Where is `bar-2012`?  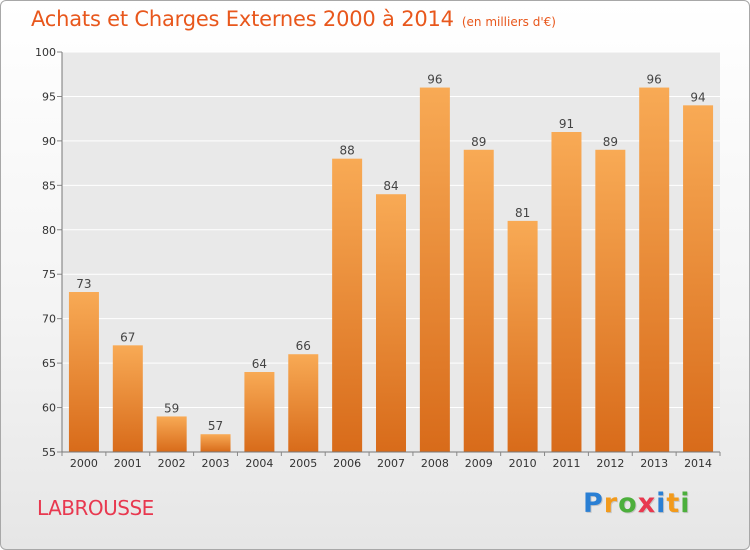
bar-2012 is located at coordinates (610, 300).